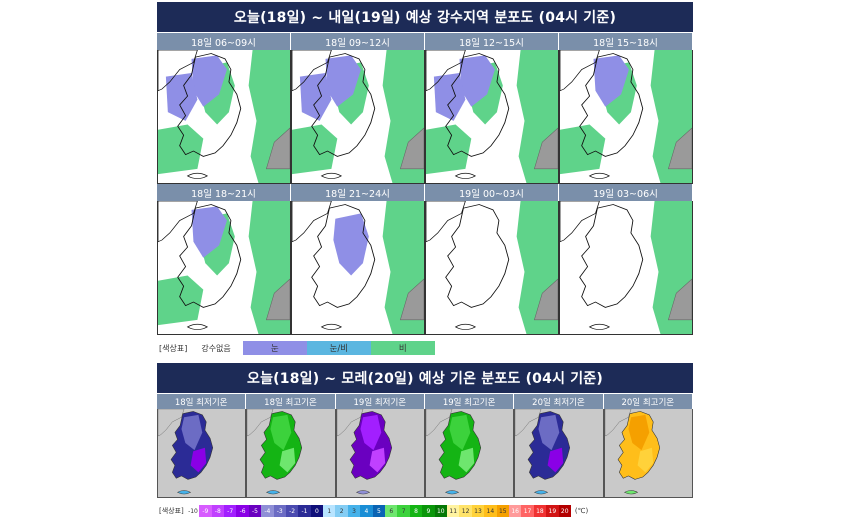 The image size is (850, 532). Describe the element at coordinates (274, 348) in the screenshot. I see `legend-snow-swatch: 눈` at that location.